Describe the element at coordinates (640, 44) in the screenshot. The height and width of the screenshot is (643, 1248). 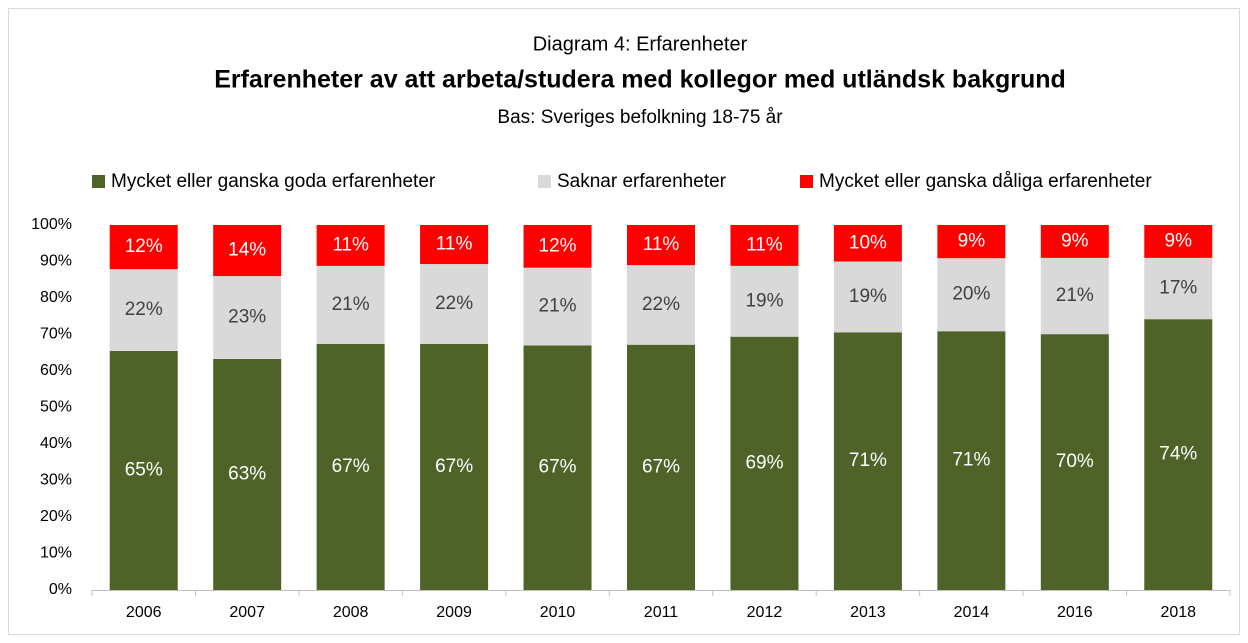
I see `chart-suptitle: Diagram 4: Erfarenheter` at that location.